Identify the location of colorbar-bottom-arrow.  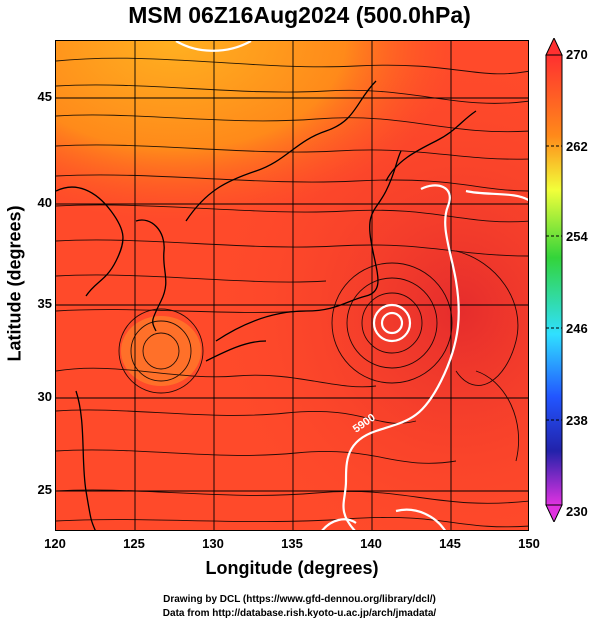
(554, 513).